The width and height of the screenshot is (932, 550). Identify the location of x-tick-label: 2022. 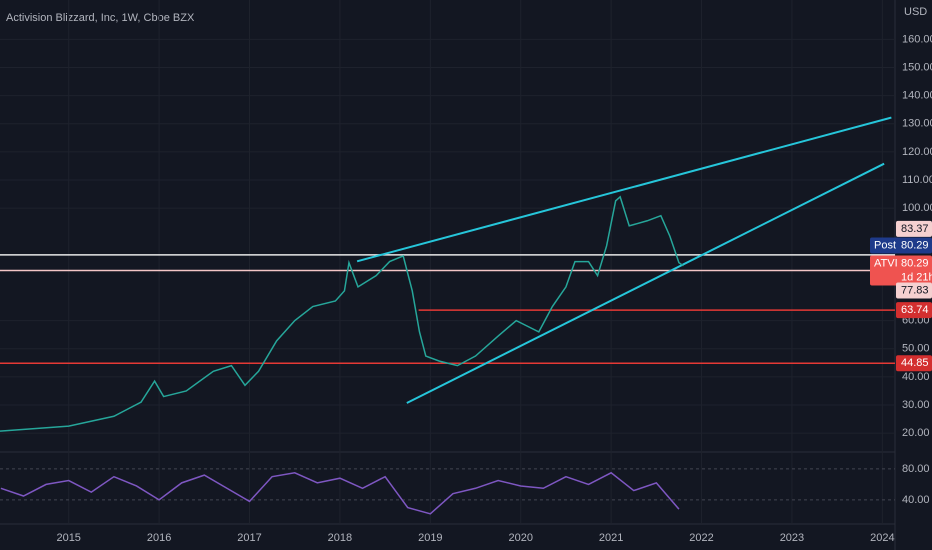
(701, 538).